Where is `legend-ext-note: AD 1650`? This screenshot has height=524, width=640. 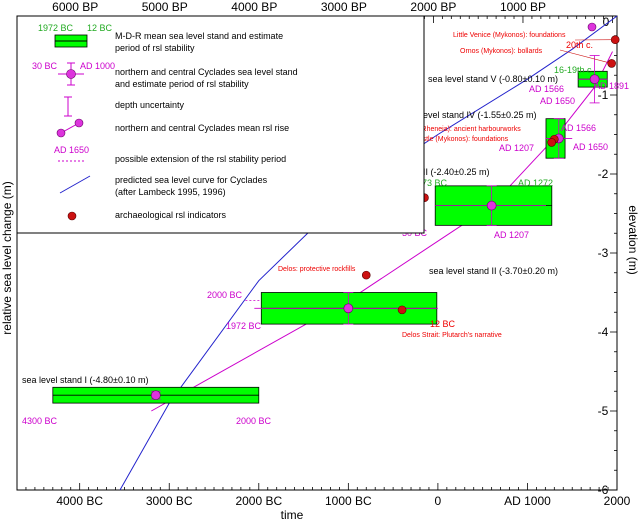 legend-ext-note: AD 1650 is located at coordinates (71, 150).